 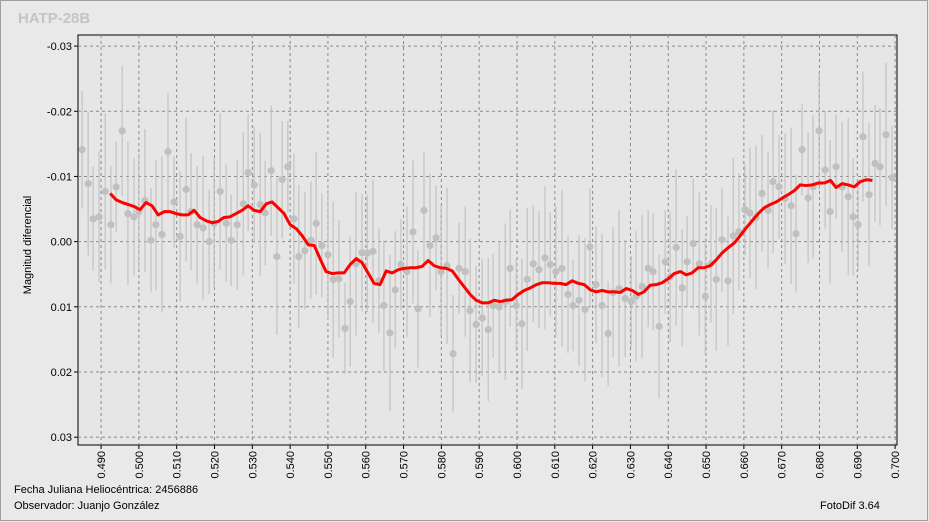 What do you see at coordinates (745, 465) in the screenshot?
I see `x-tick-label: 0.660` at bounding box center [745, 465].